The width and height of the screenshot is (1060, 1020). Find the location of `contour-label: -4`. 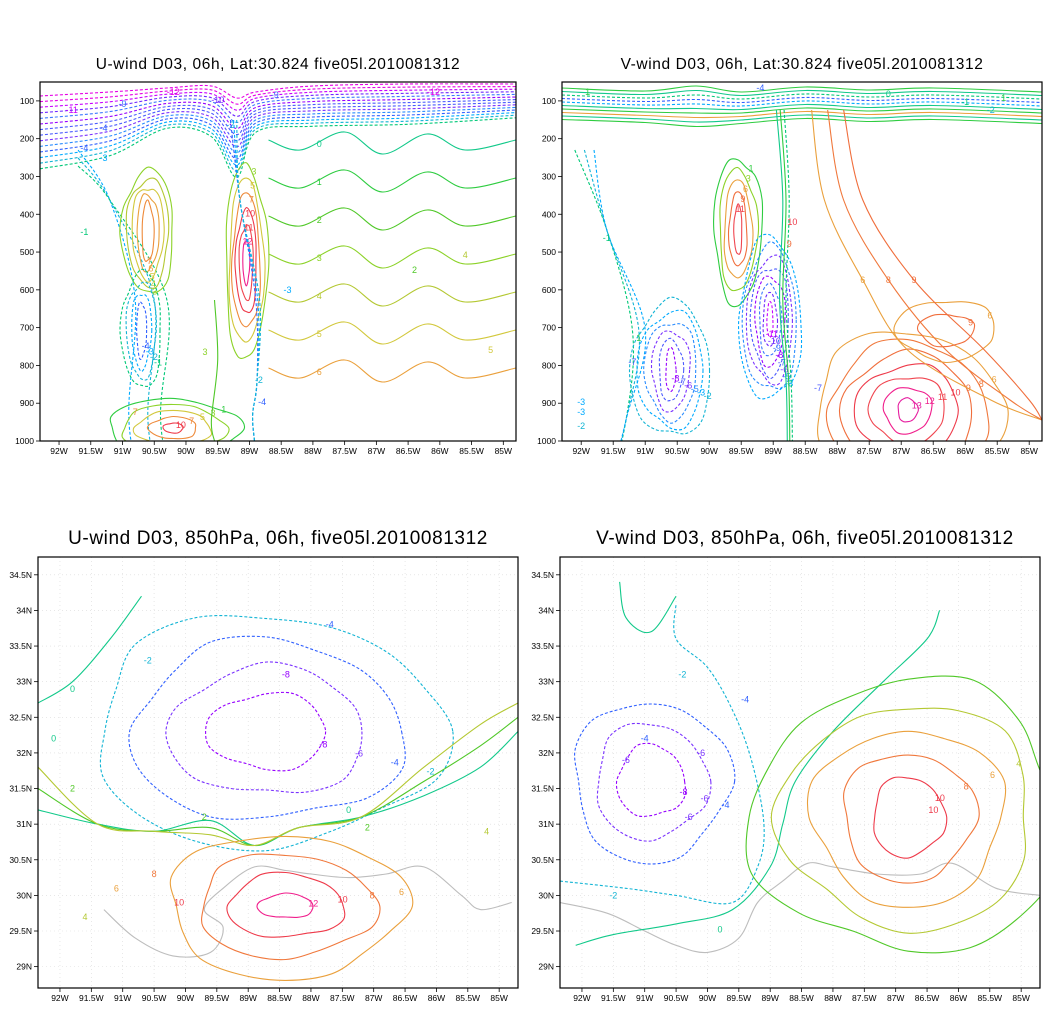

contour-label: -4 is located at coordinates (725, 805).